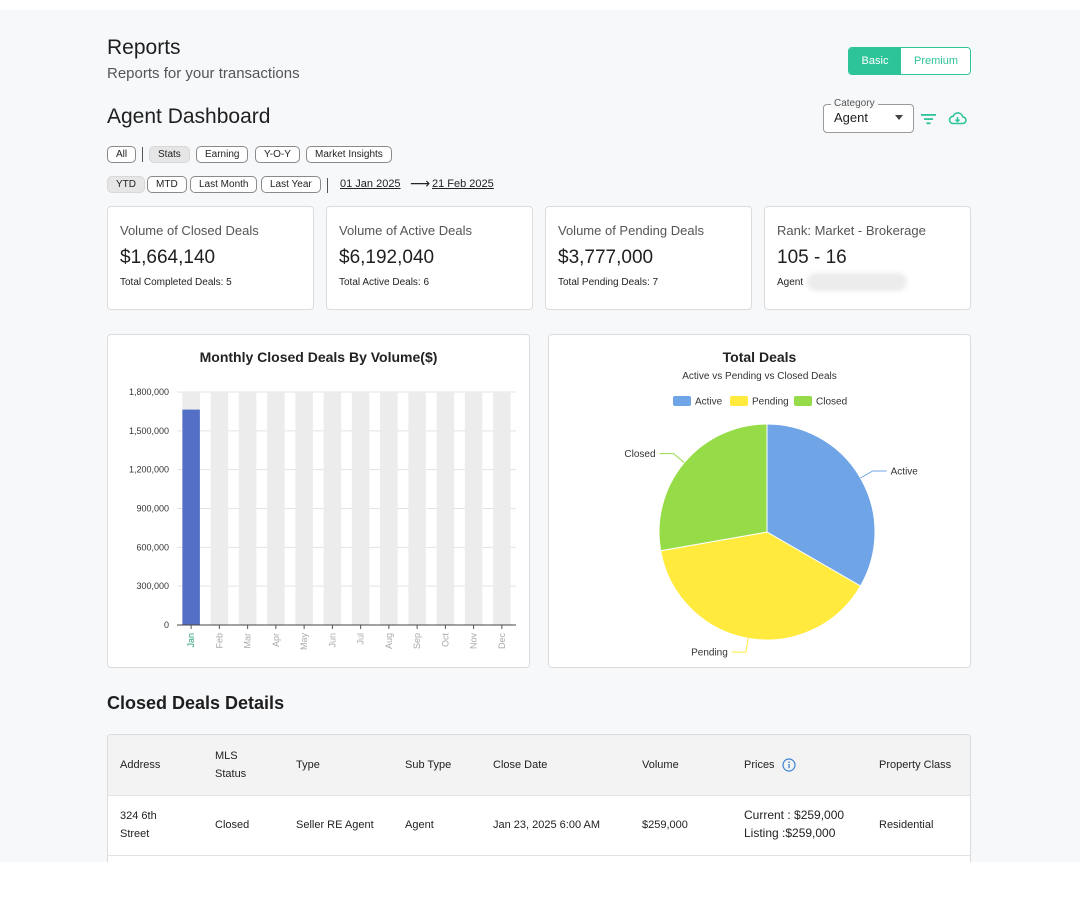 The width and height of the screenshot is (1080, 904). I want to click on card-label: Volume of Active Deals, so click(405, 230).